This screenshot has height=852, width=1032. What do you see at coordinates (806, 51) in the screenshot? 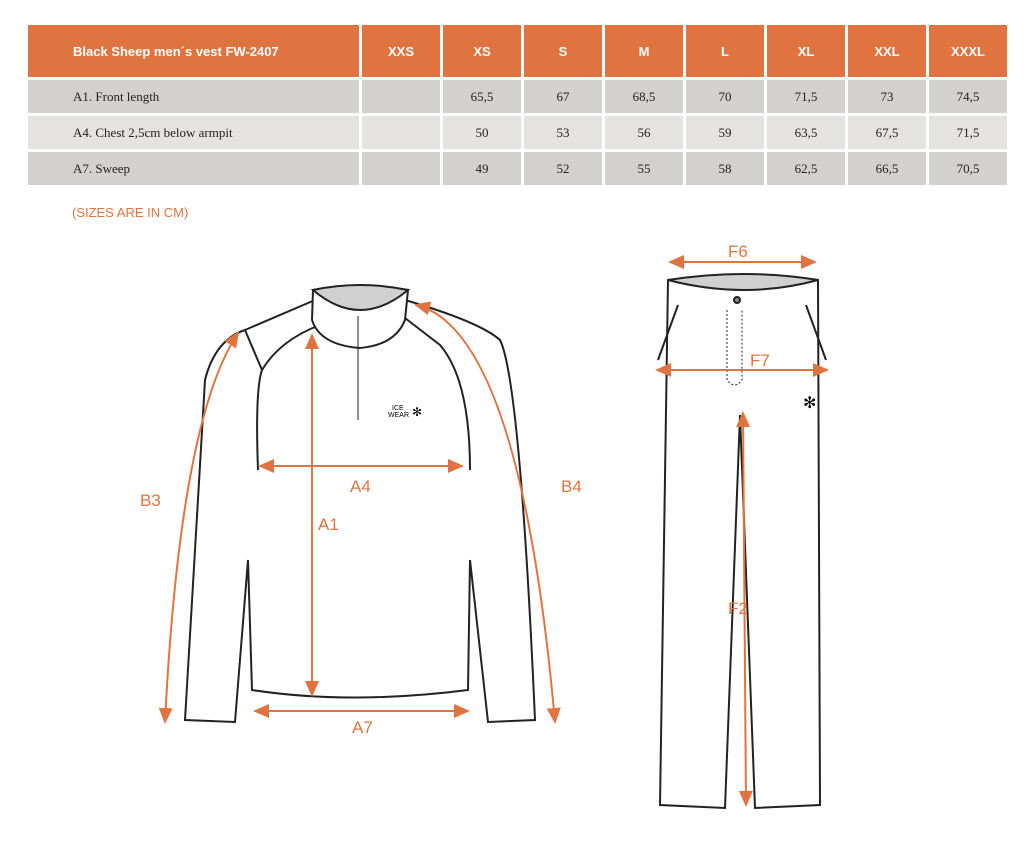
I see `size-header: XL` at bounding box center [806, 51].